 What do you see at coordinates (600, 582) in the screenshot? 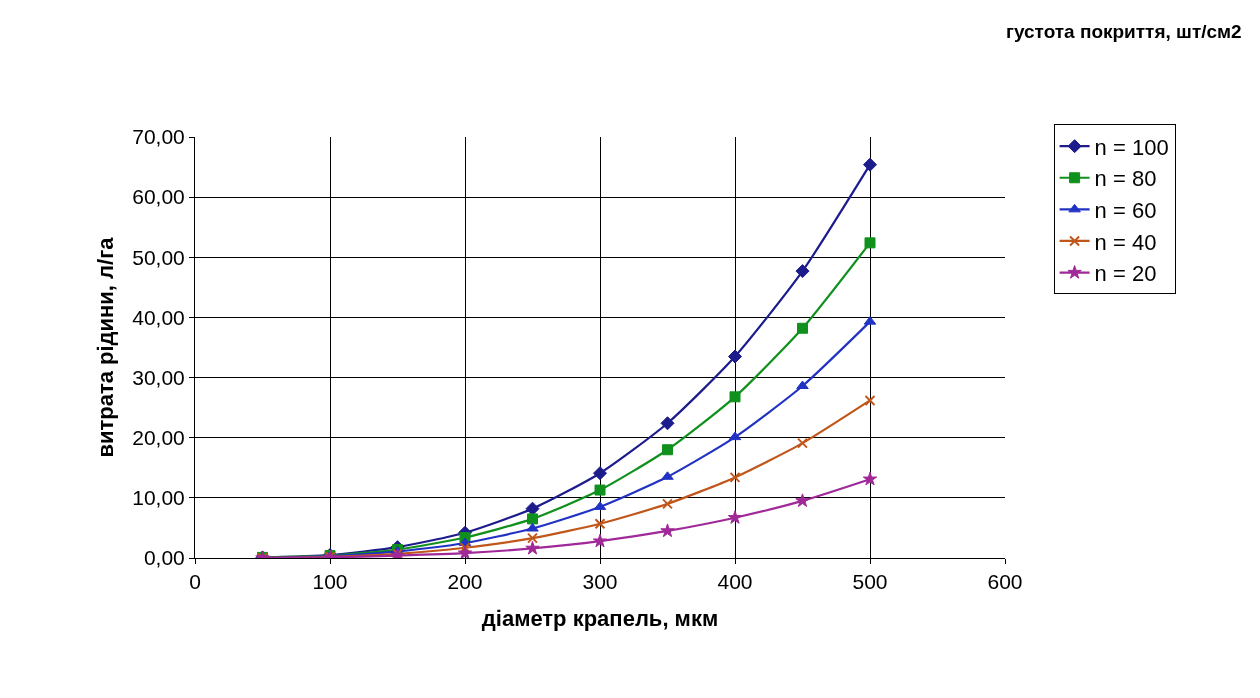
I see `x-tick-label: 300` at bounding box center [600, 582].